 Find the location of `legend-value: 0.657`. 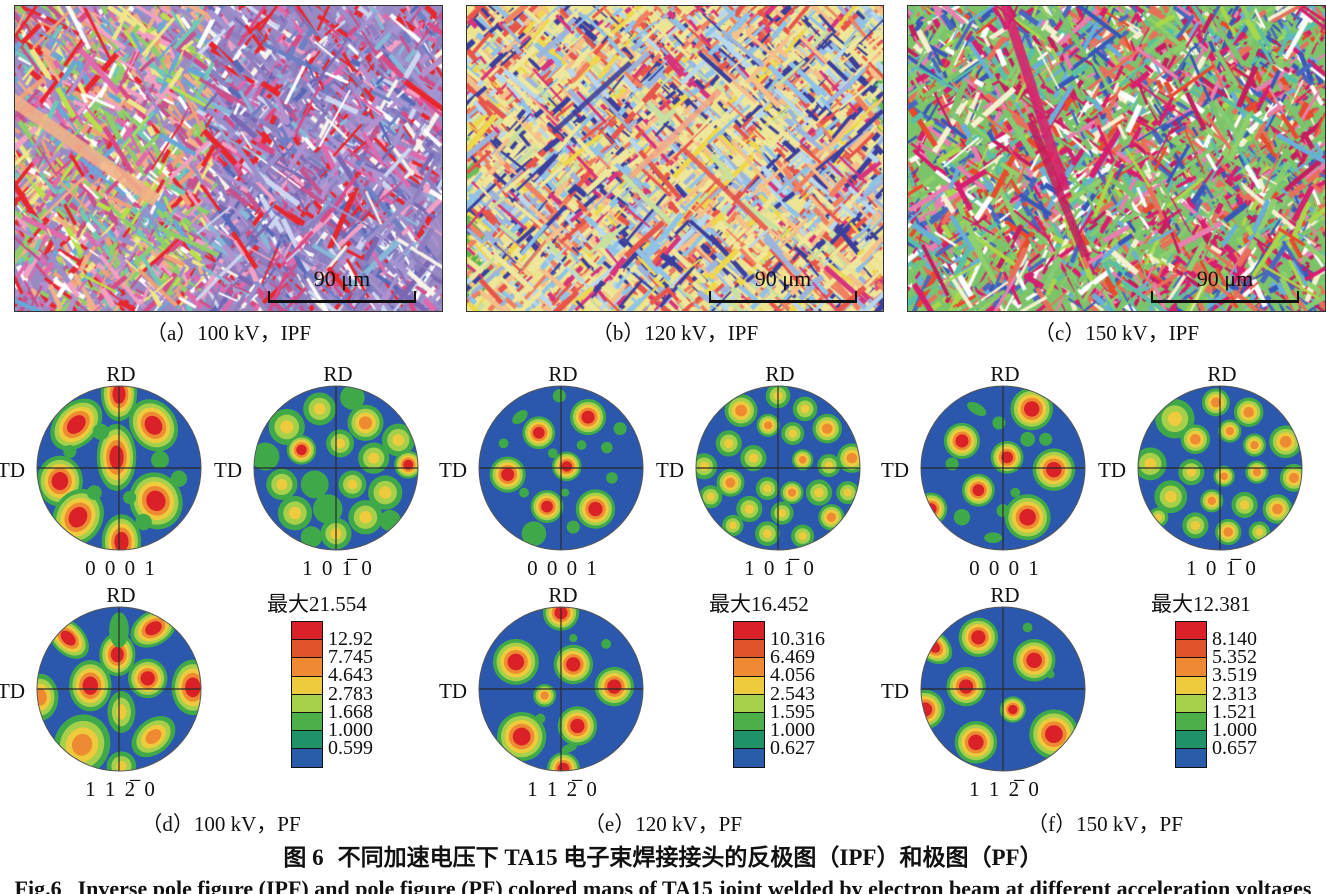

legend-value: 0.657 is located at coordinates (1234, 748).